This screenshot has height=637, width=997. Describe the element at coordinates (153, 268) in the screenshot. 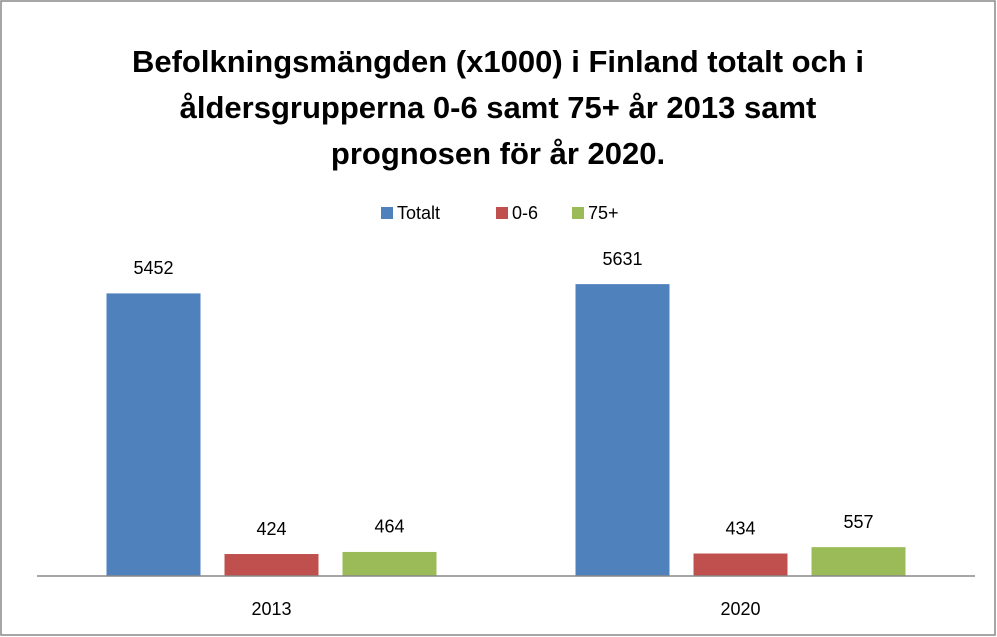

I see `data-label: 5452` at that location.